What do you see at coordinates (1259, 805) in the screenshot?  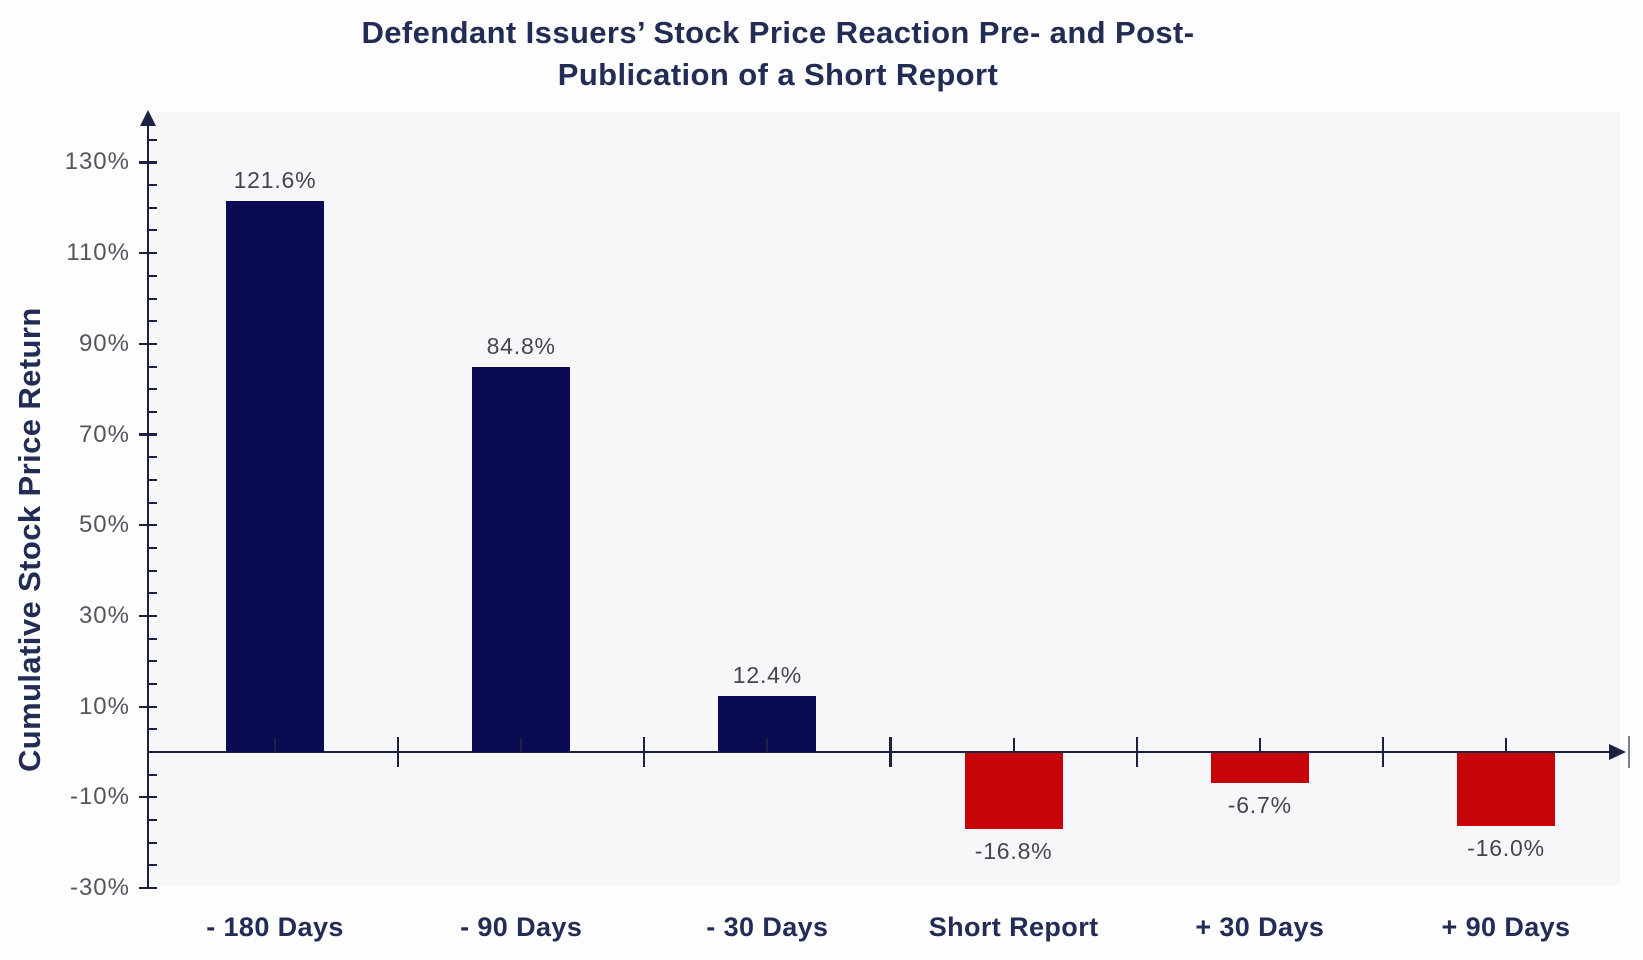 I see `bar-value-label: -6.7%` at bounding box center [1259, 805].